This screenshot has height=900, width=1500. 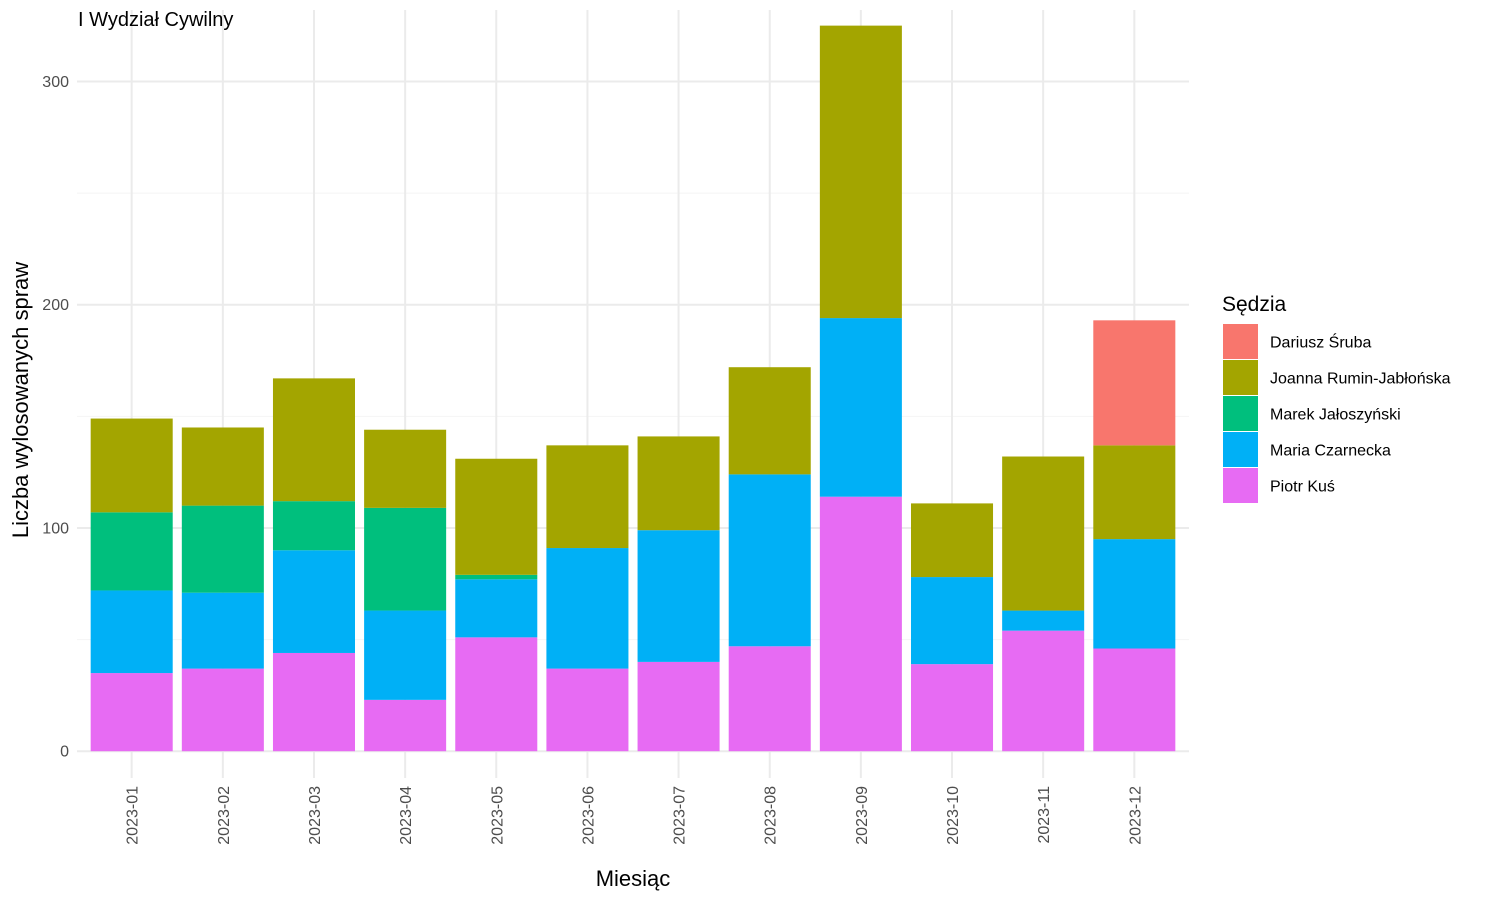 I want to click on x-tick-label: 2023-06, so click(x=588, y=815).